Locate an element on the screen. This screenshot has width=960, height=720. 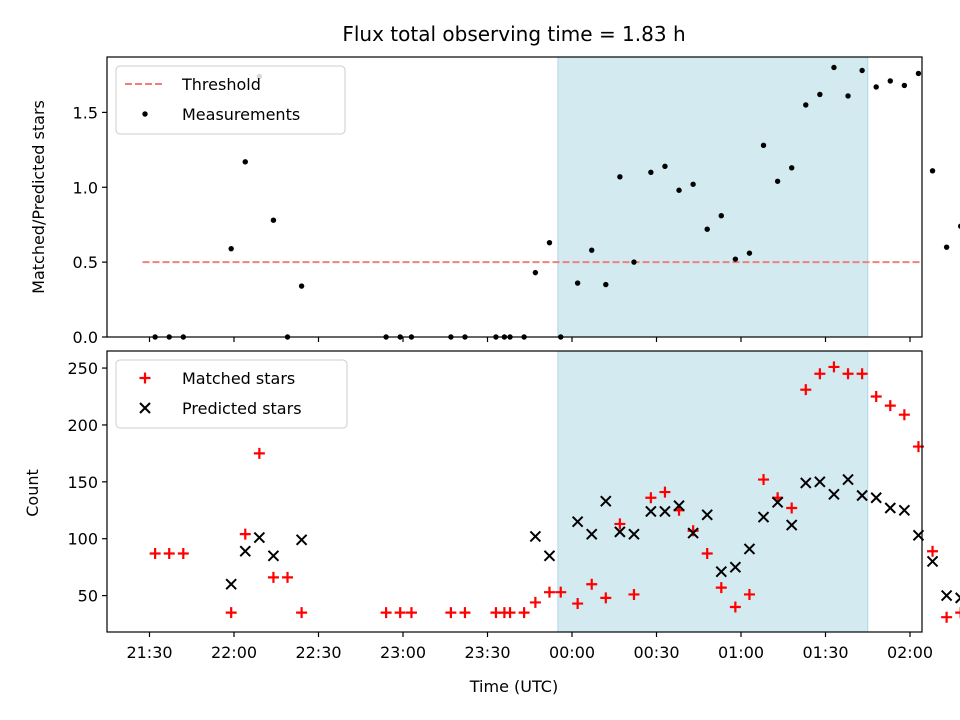
legend: Matched stars Predicted stars is located at coordinates (231, 394).